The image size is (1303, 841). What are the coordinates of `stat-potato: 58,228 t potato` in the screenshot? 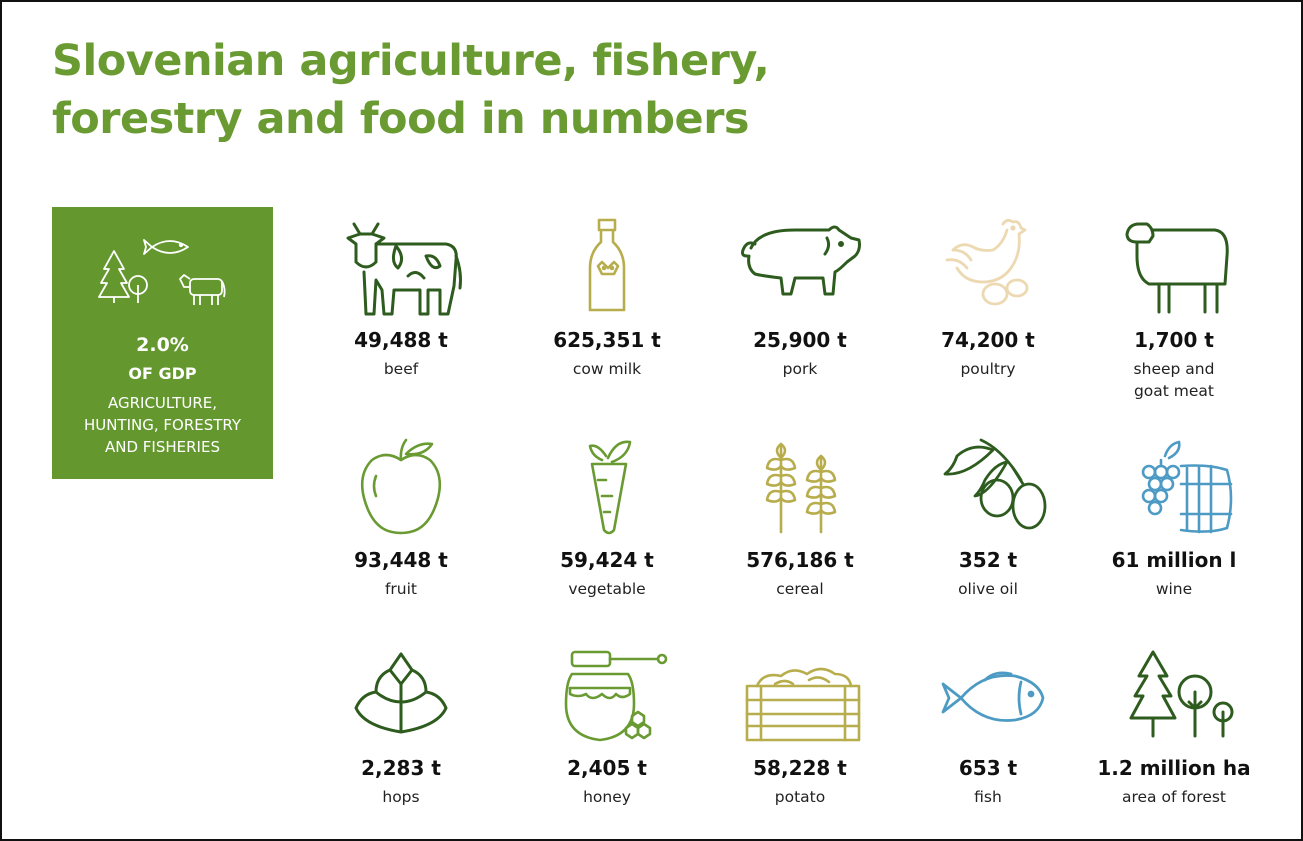 It's located at (800, 727).